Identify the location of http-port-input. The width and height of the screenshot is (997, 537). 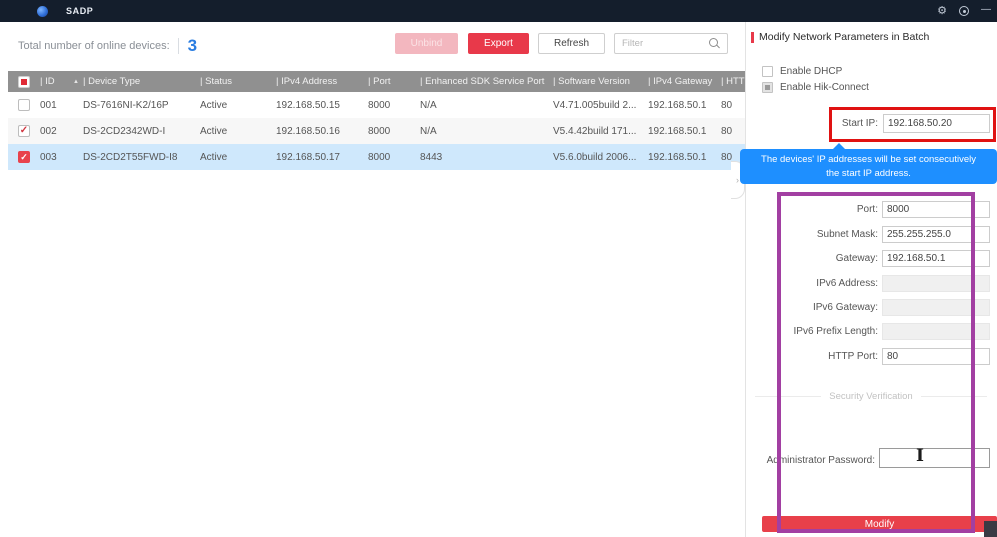
(936, 356).